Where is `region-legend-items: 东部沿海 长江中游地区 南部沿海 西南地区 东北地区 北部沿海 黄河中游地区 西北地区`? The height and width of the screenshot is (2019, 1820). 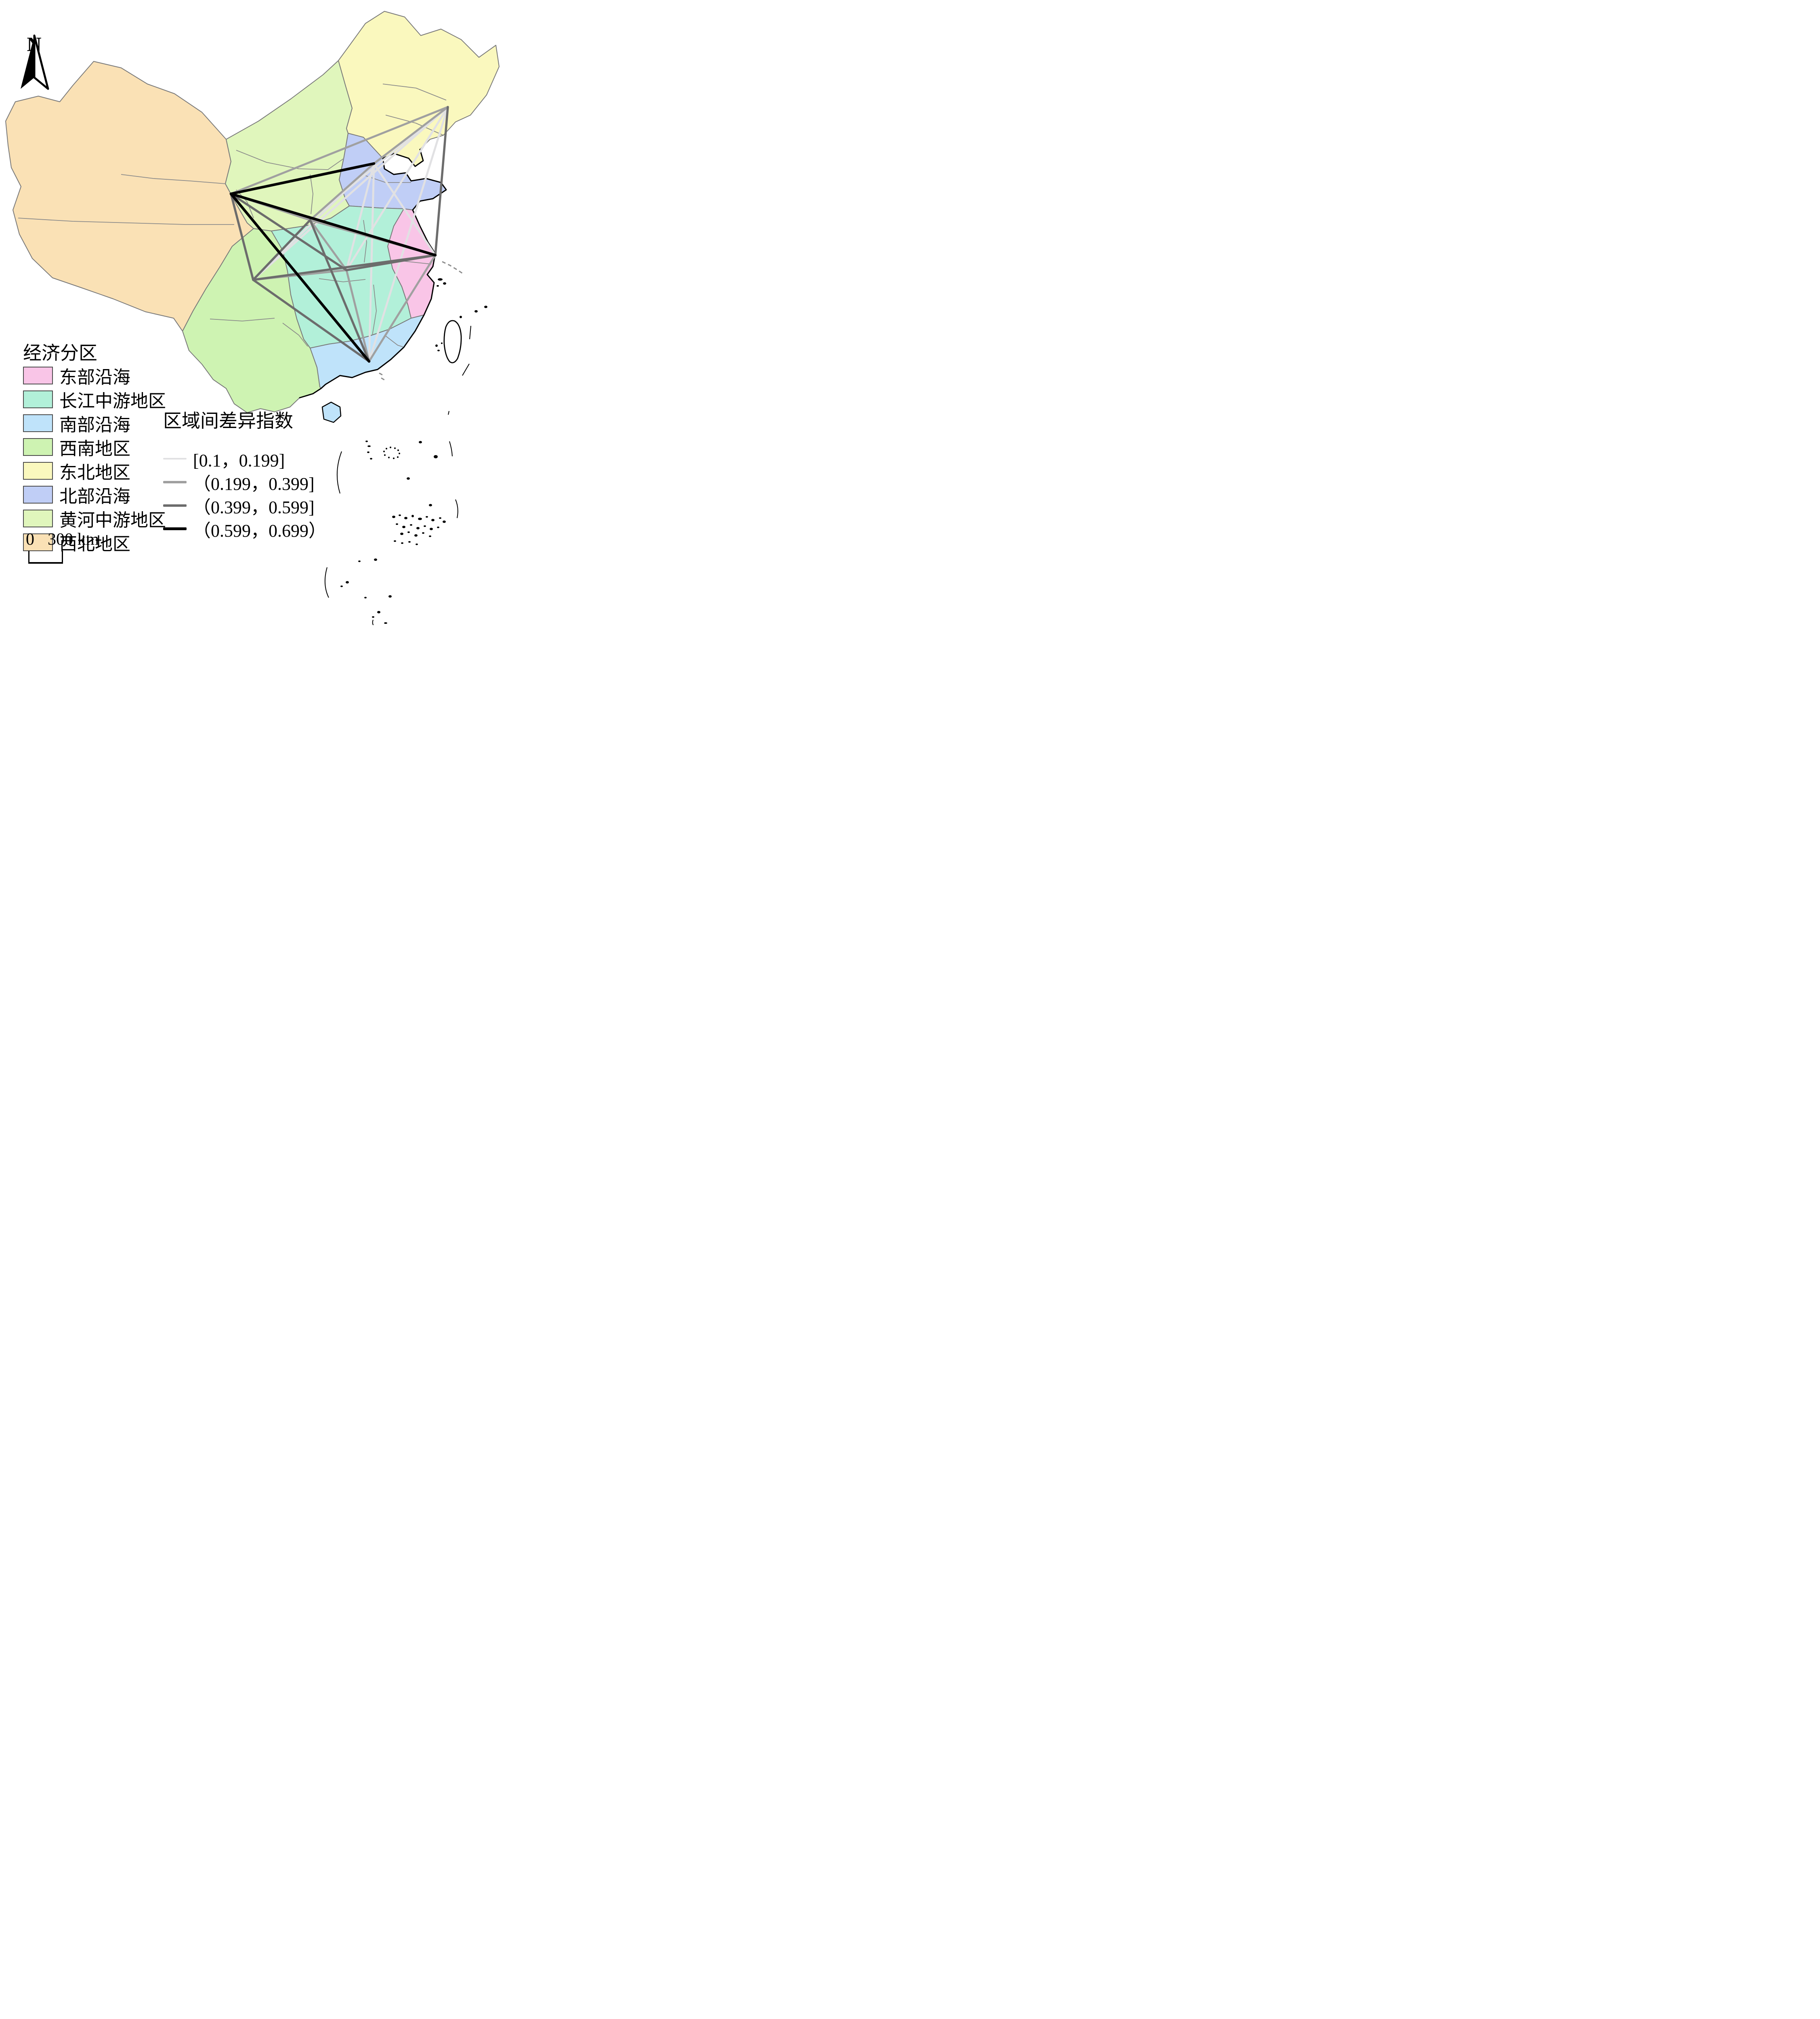 region-legend-items: 东部沿海 长江中游地区 南部沿海 西南地区 东北地区 北部沿海 黄河中游地区 西北地区 is located at coordinates (94, 459).